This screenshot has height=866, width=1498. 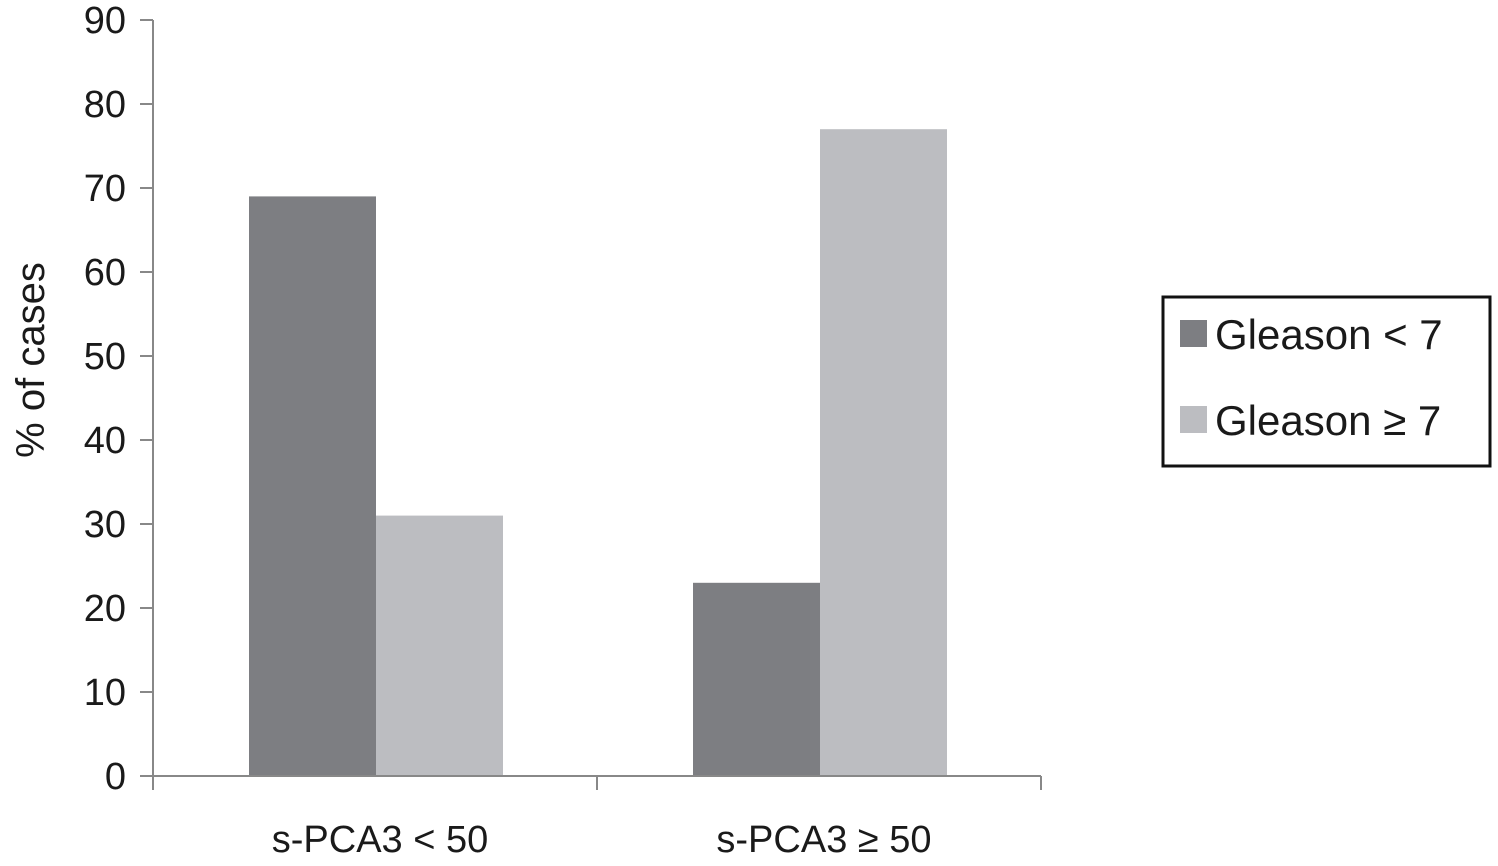 What do you see at coordinates (118, 399) in the screenshot?
I see `y-tick-group: 0 10 20 30 40 50 60 70 80 90` at bounding box center [118, 399].